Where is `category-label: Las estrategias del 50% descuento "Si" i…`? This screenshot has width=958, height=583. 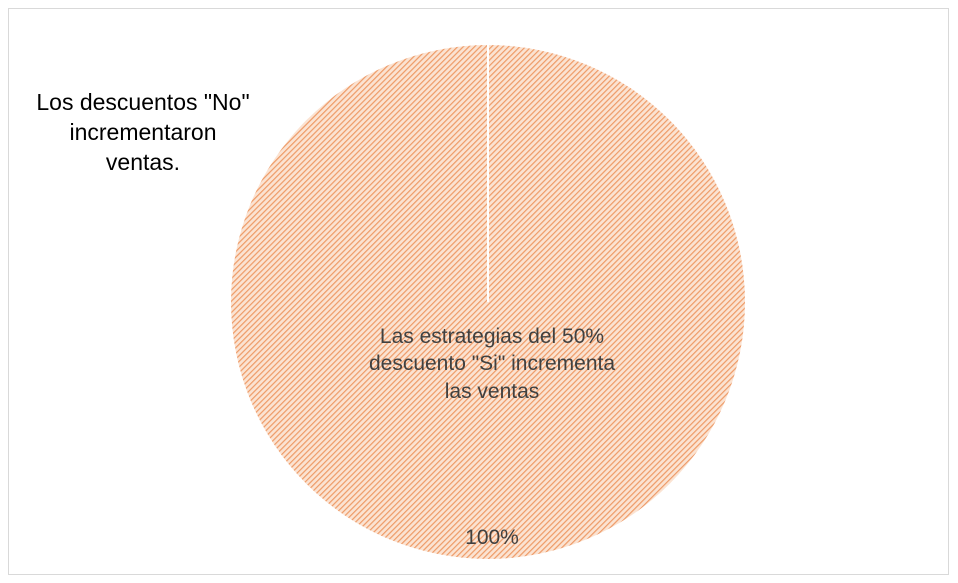
category-label: Las estrategias del 50% descuento "Si" i… is located at coordinates (492, 364).